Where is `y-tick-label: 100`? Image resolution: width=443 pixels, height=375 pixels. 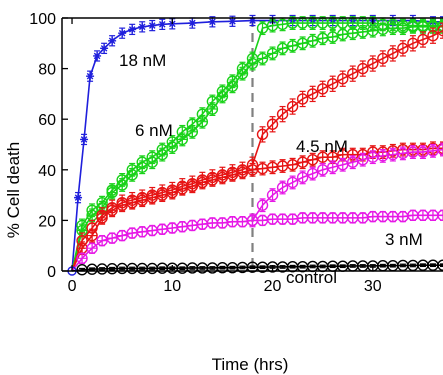
y-tick-label: 100 is located at coordinates (42, 19).